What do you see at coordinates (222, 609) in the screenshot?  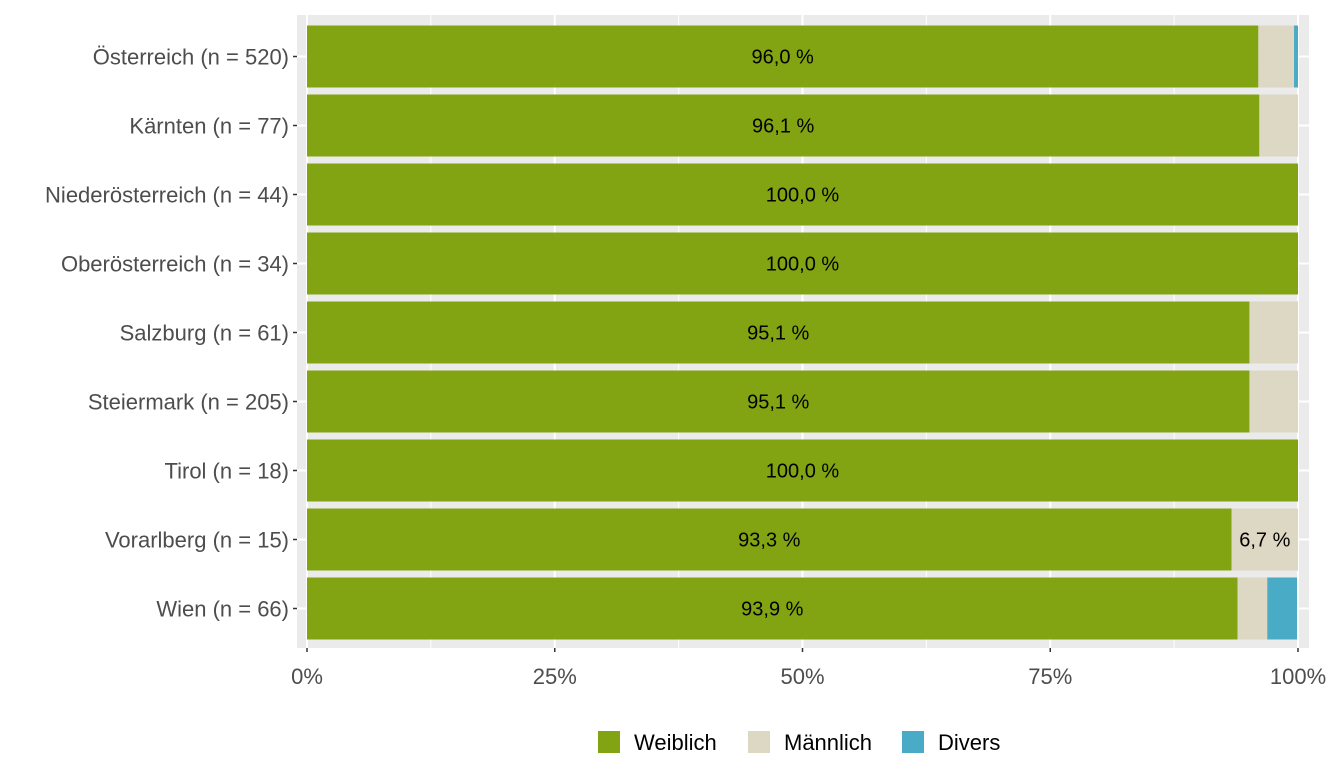 I see `category-label: Wien (n = 66)` at bounding box center [222, 609].